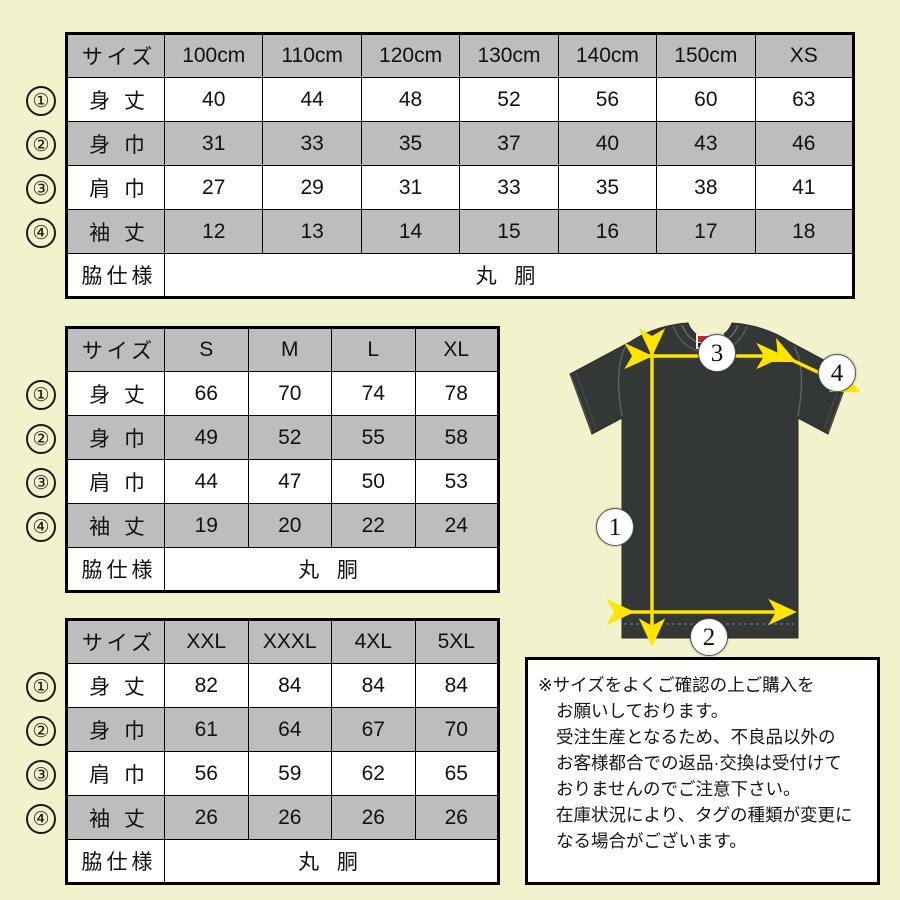  I want to click on header-col-5: 150cm, so click(706, 55).